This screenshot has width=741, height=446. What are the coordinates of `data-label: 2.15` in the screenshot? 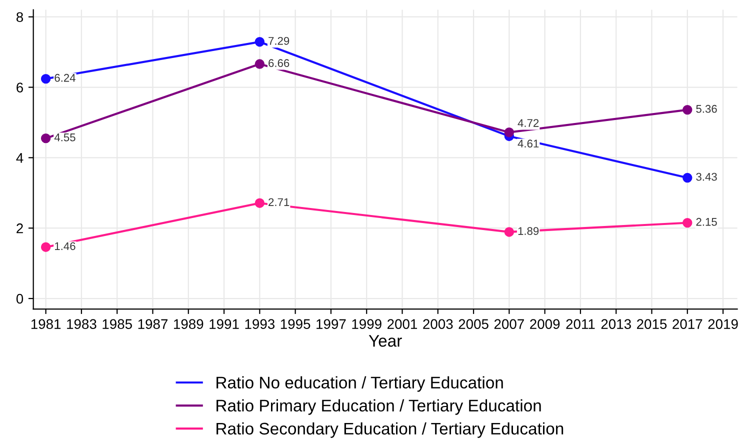 It's located at (706, 222).